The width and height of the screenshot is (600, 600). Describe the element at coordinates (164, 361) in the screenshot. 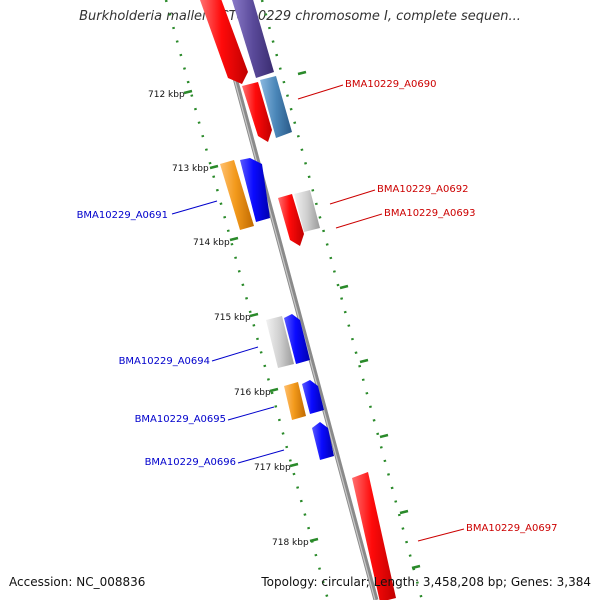

I see `gene-label: BMA10229_A0694` at that location.